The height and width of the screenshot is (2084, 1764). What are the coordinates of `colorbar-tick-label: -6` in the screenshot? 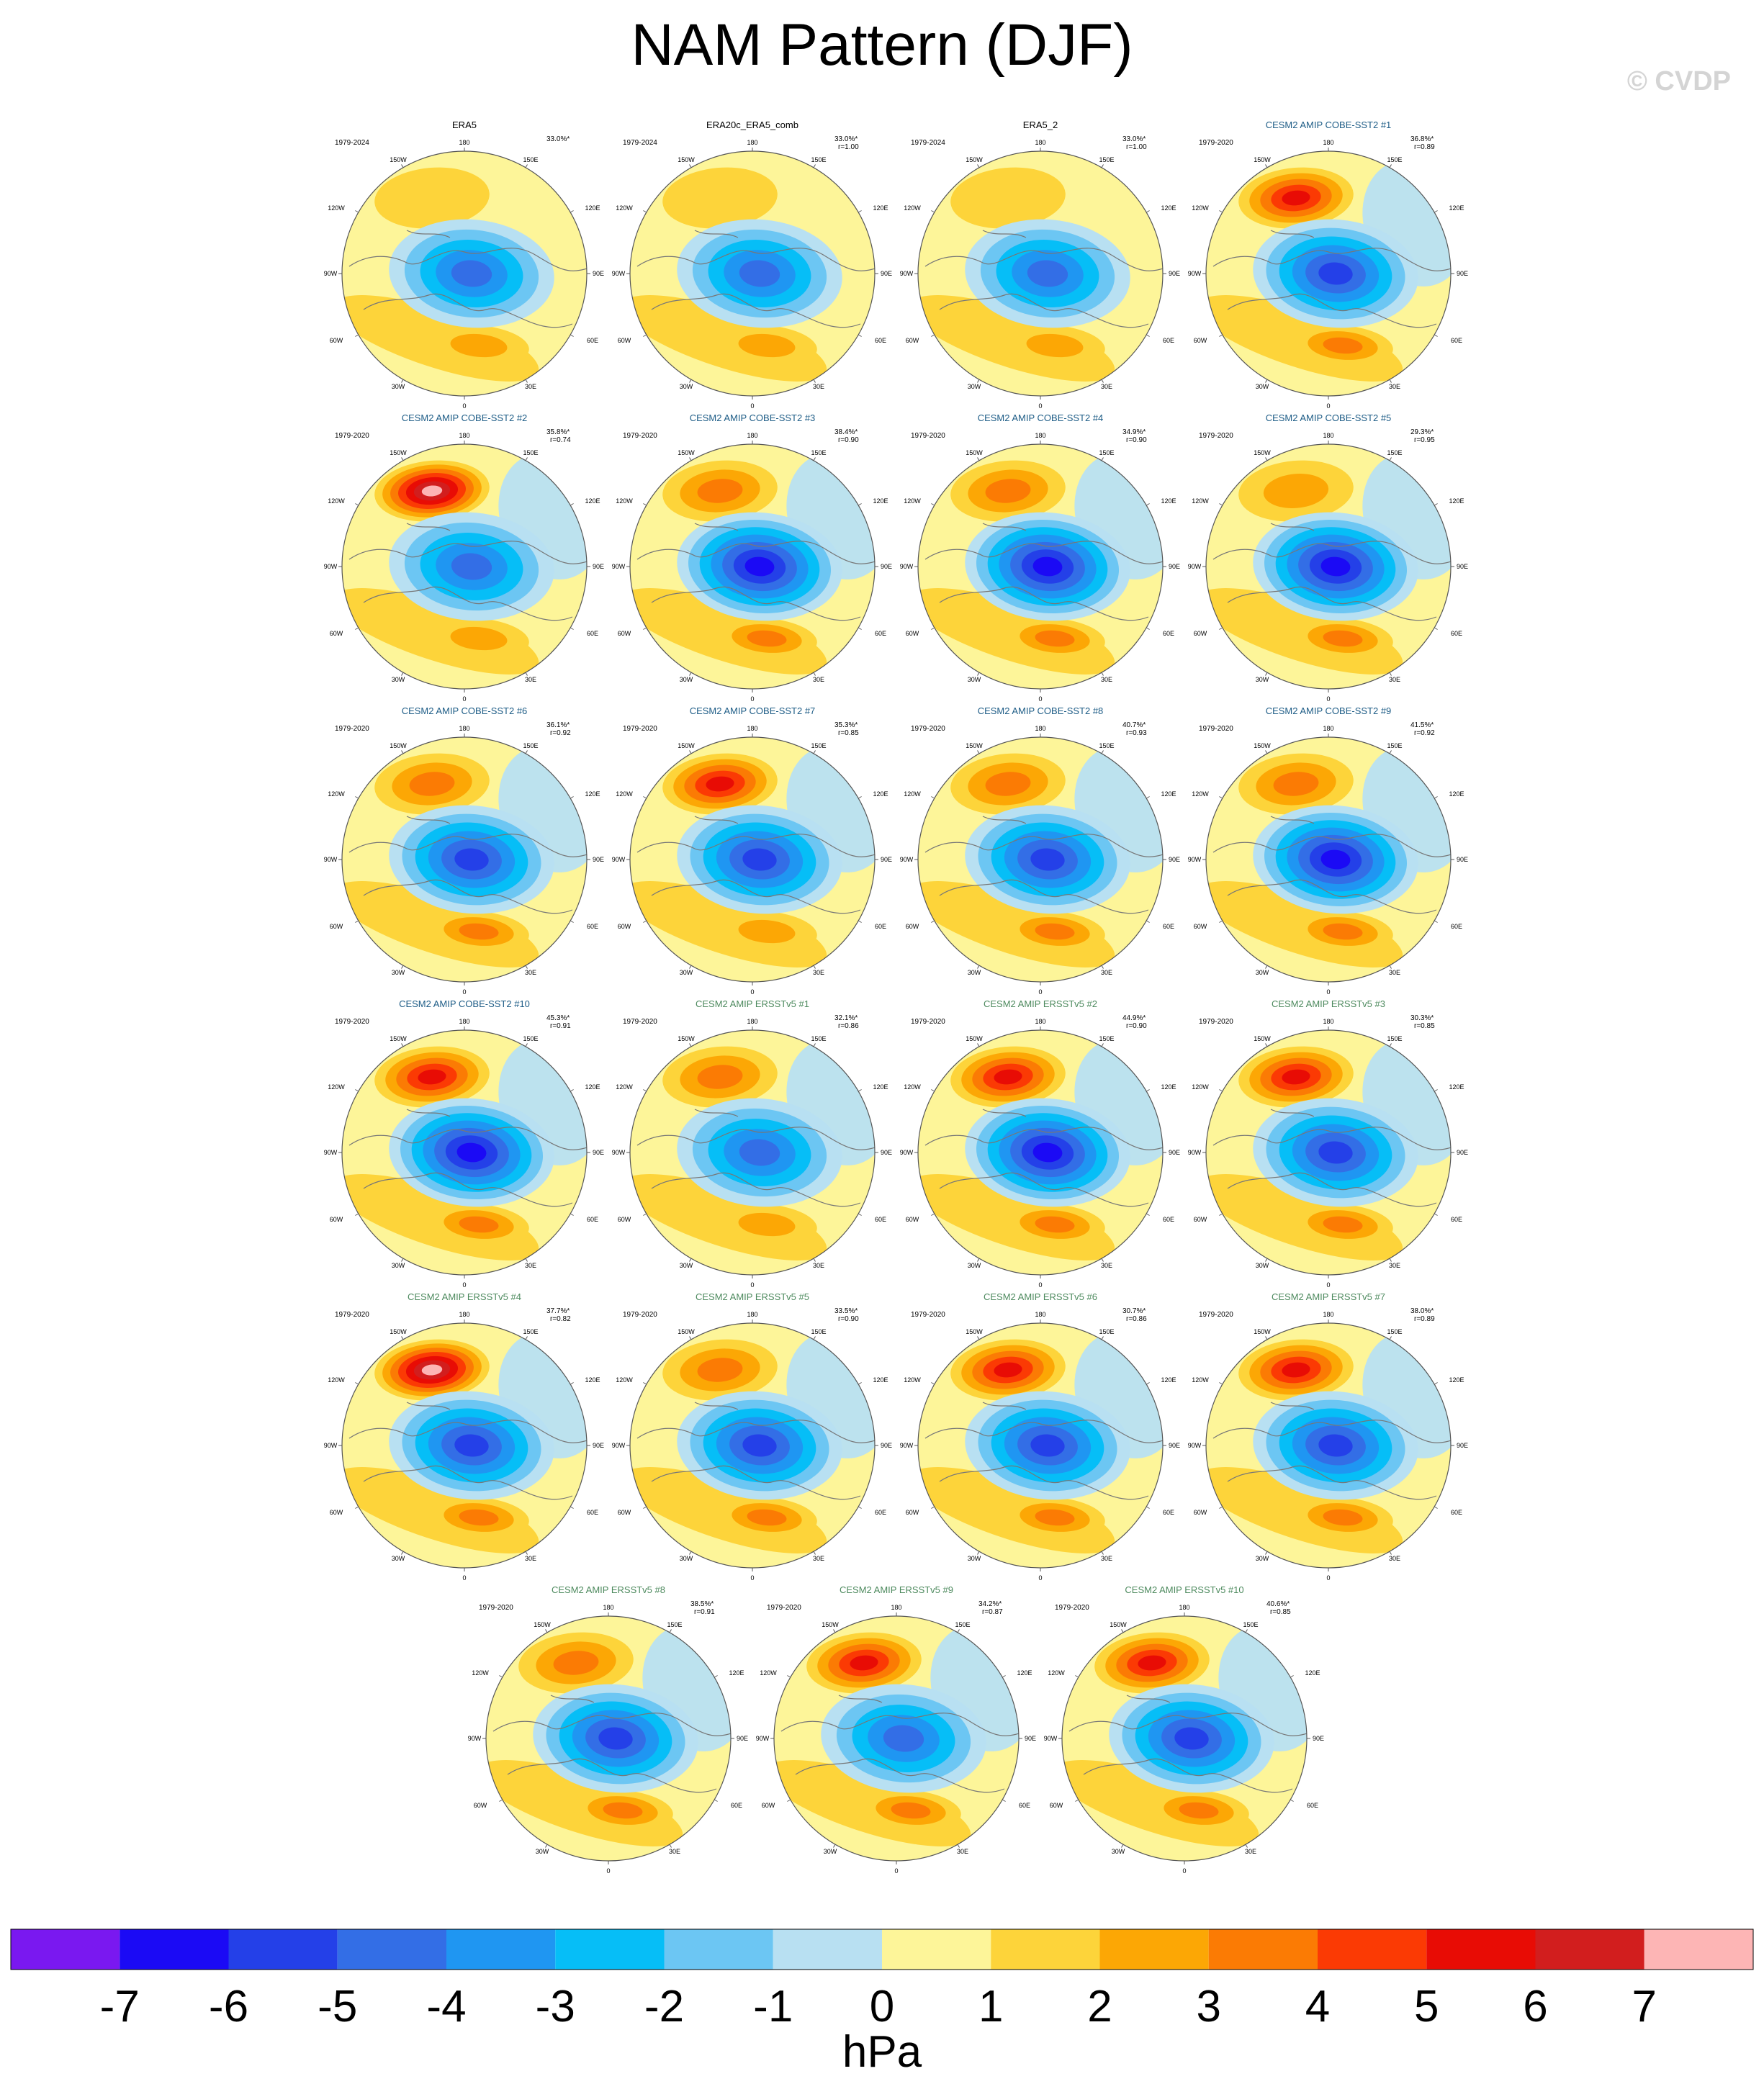 It's located at (228, 2006).